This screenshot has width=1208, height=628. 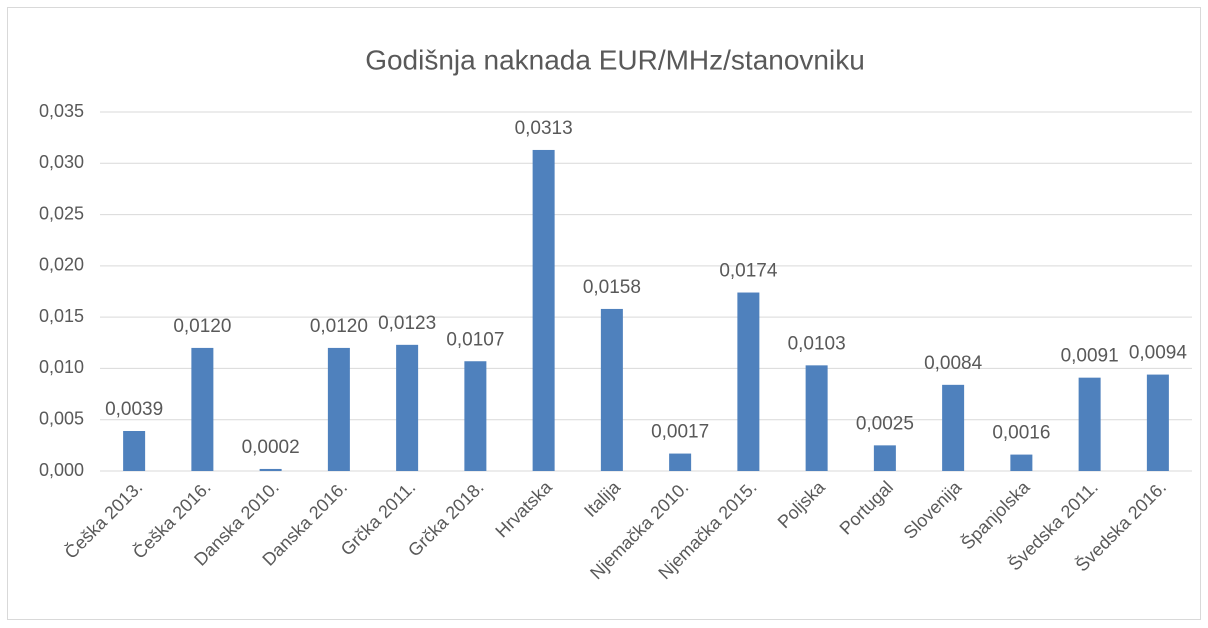 What do you see at coordinates (544, 128) in the screenshot?
I see `data-label: 0,0313` at bounding box center [544, 128].